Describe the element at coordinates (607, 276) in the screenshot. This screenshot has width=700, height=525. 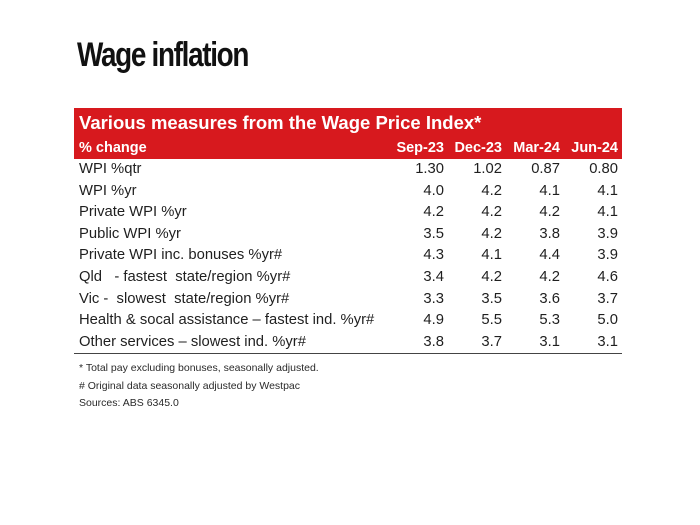
I see `table-cell: 4.6` at that location.